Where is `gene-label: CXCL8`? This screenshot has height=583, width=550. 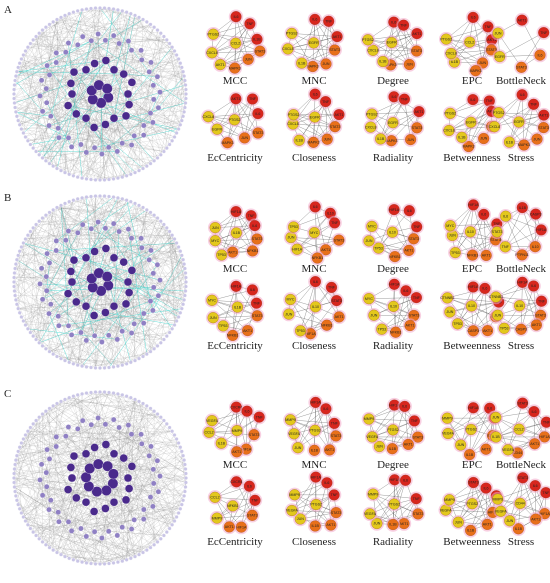 gene-label: CXCL8 is located at coordinates (293, 124).